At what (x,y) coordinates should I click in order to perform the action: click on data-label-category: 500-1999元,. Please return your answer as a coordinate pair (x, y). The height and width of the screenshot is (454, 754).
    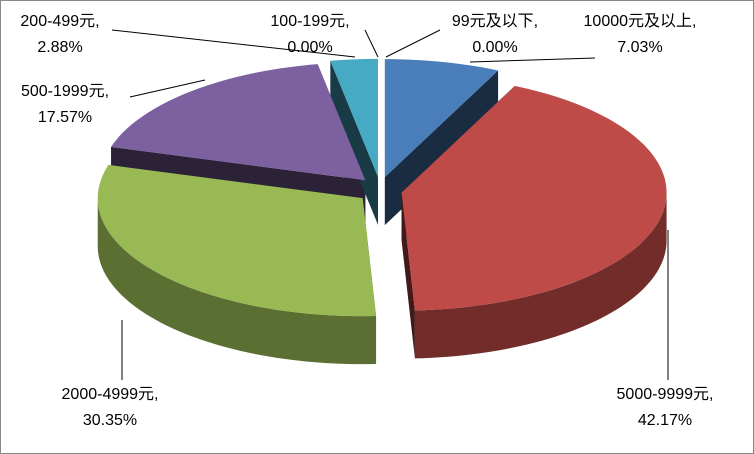
    Looking at the image, I should click on (65, 91).